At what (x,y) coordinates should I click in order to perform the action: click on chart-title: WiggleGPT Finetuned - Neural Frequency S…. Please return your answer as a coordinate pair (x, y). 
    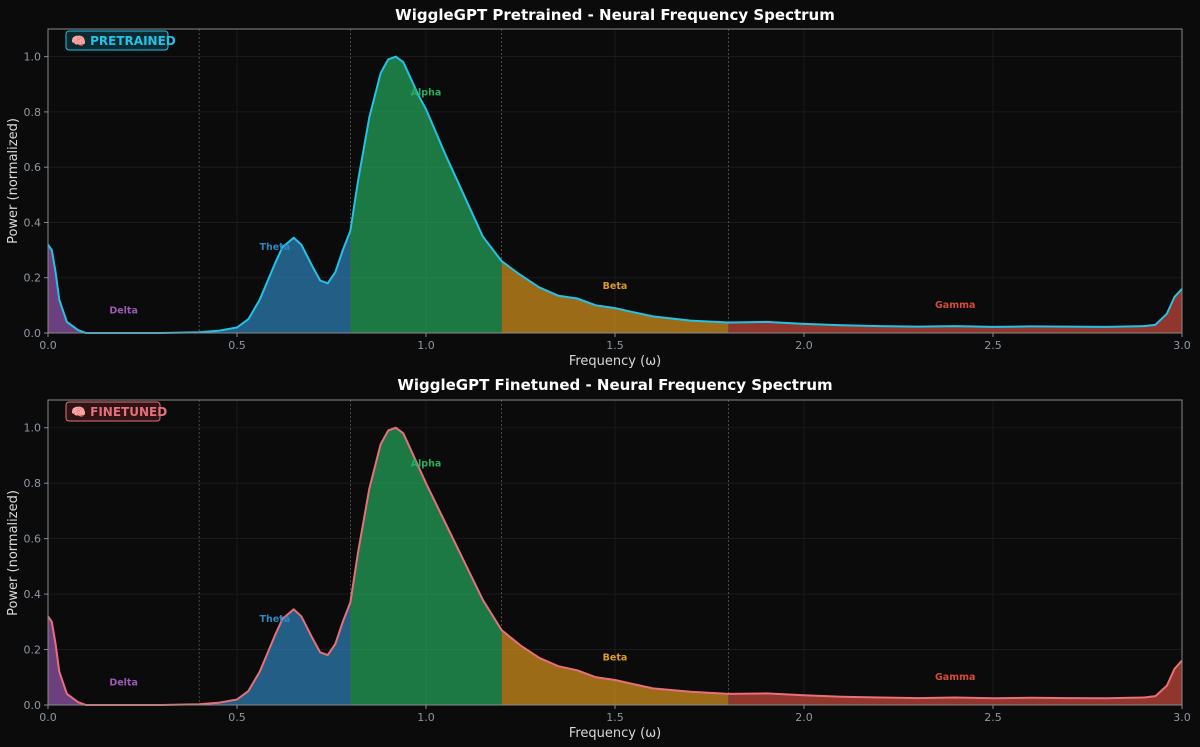
    Looking at the image, I should click on (614, 385).